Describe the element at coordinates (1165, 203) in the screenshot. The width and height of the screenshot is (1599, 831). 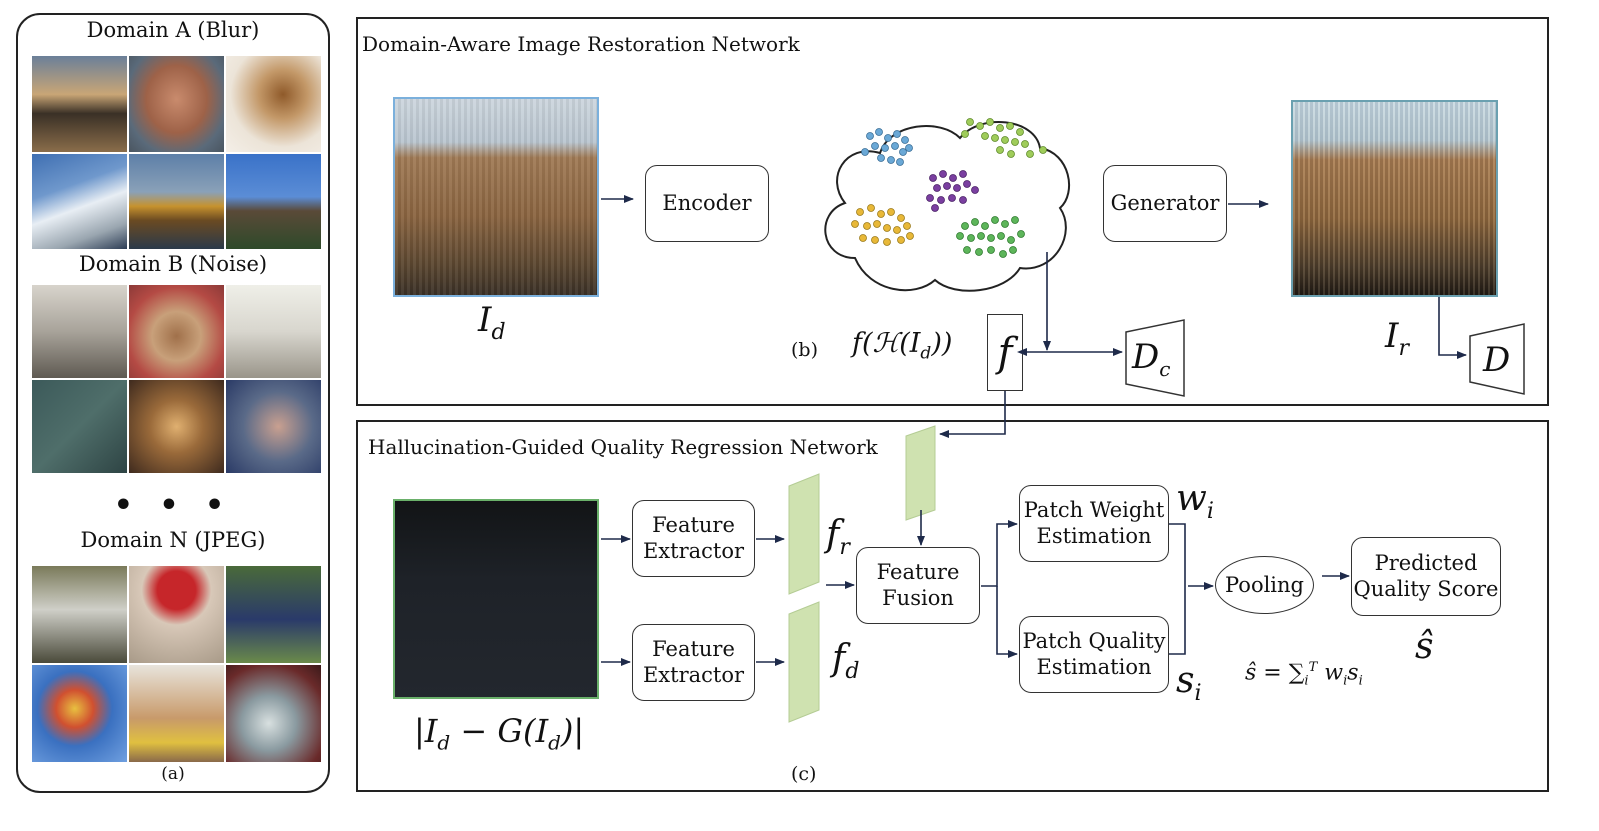
I see `generator-box: Generator` at that location.